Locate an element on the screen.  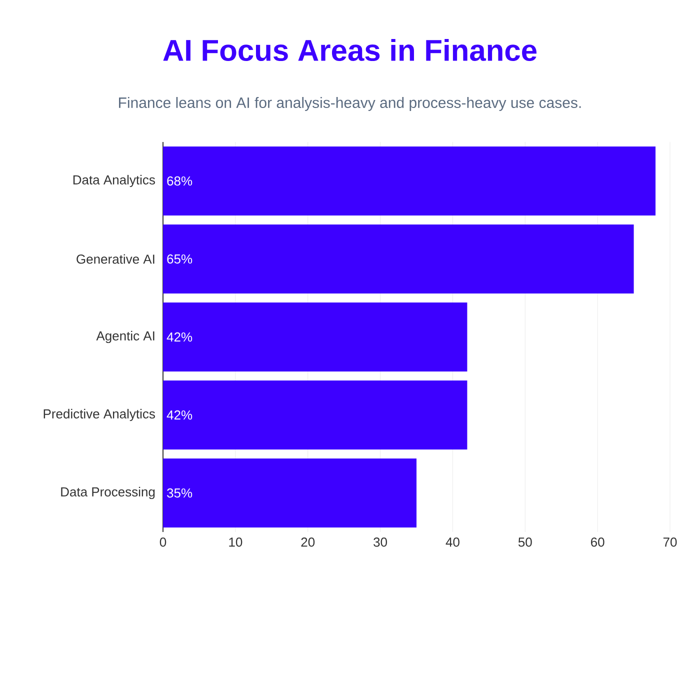
y-tick-label: Predictive Analytics is located at coordinates (99, 415).